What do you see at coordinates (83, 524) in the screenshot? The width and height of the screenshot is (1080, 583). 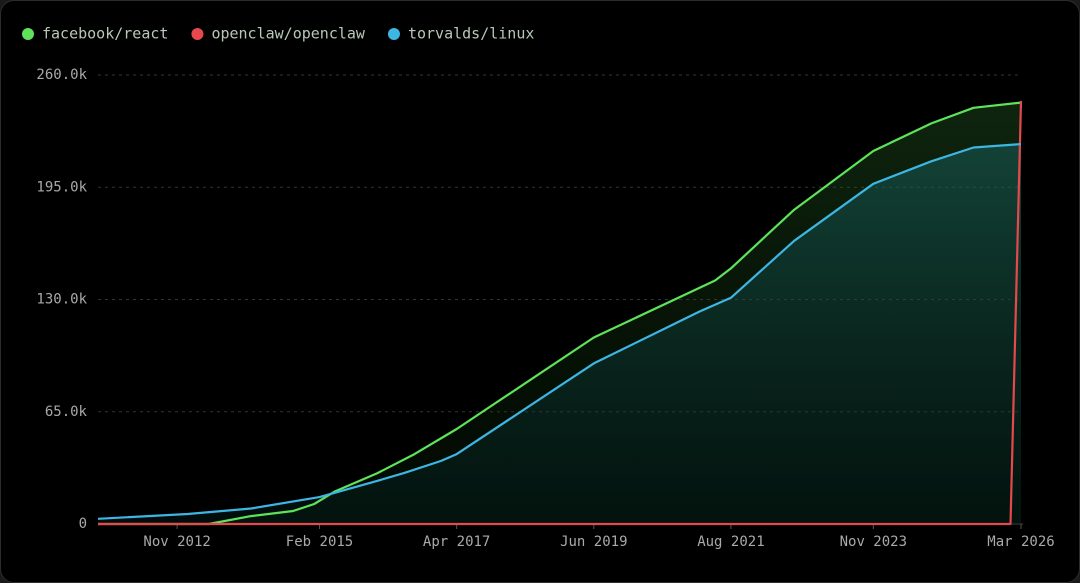 I see `y-tick-label: 0` at bounding box center [83, 524].